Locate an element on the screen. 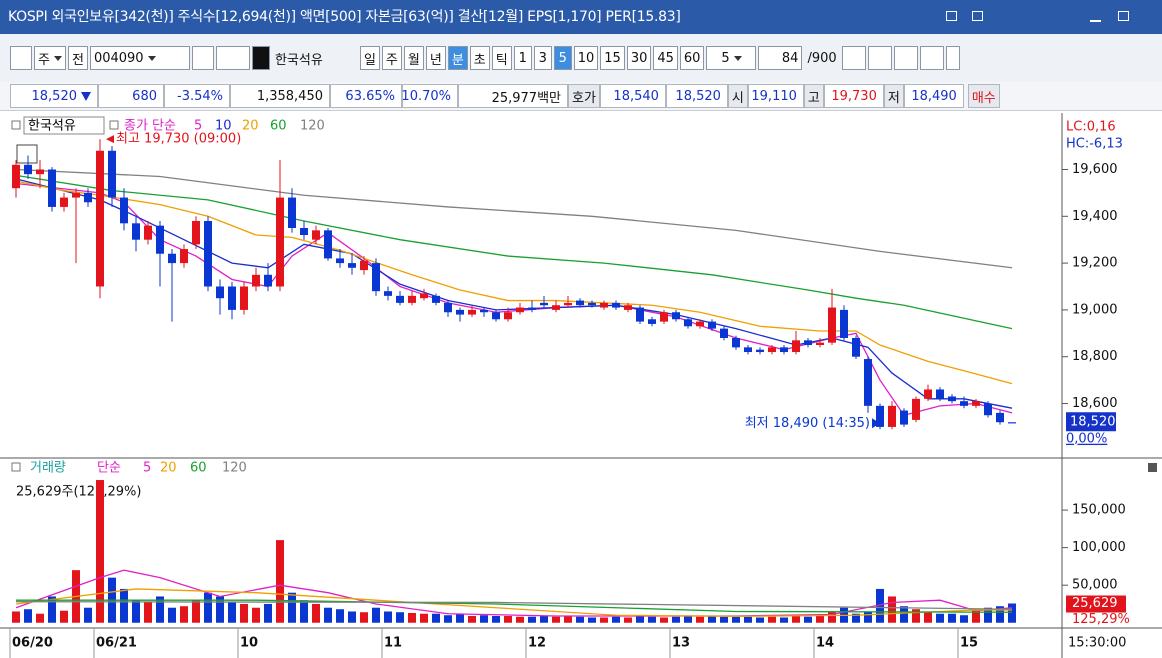 The image size is (1162, 658). buy-button: 매수 is located at coordinates (983, 96).